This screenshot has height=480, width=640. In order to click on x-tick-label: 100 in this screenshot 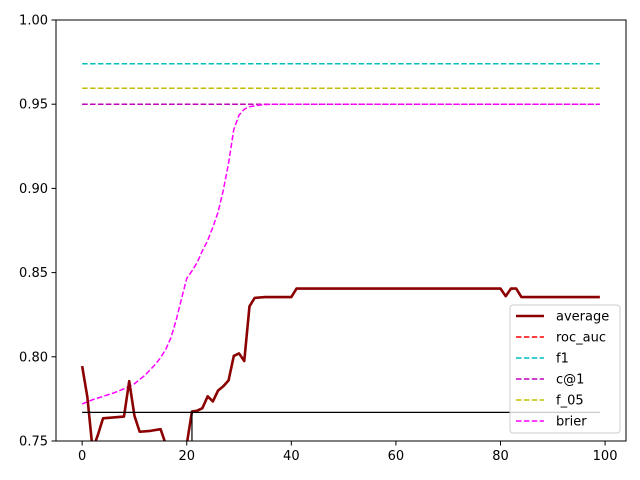, I will do `click(605, 456)`.